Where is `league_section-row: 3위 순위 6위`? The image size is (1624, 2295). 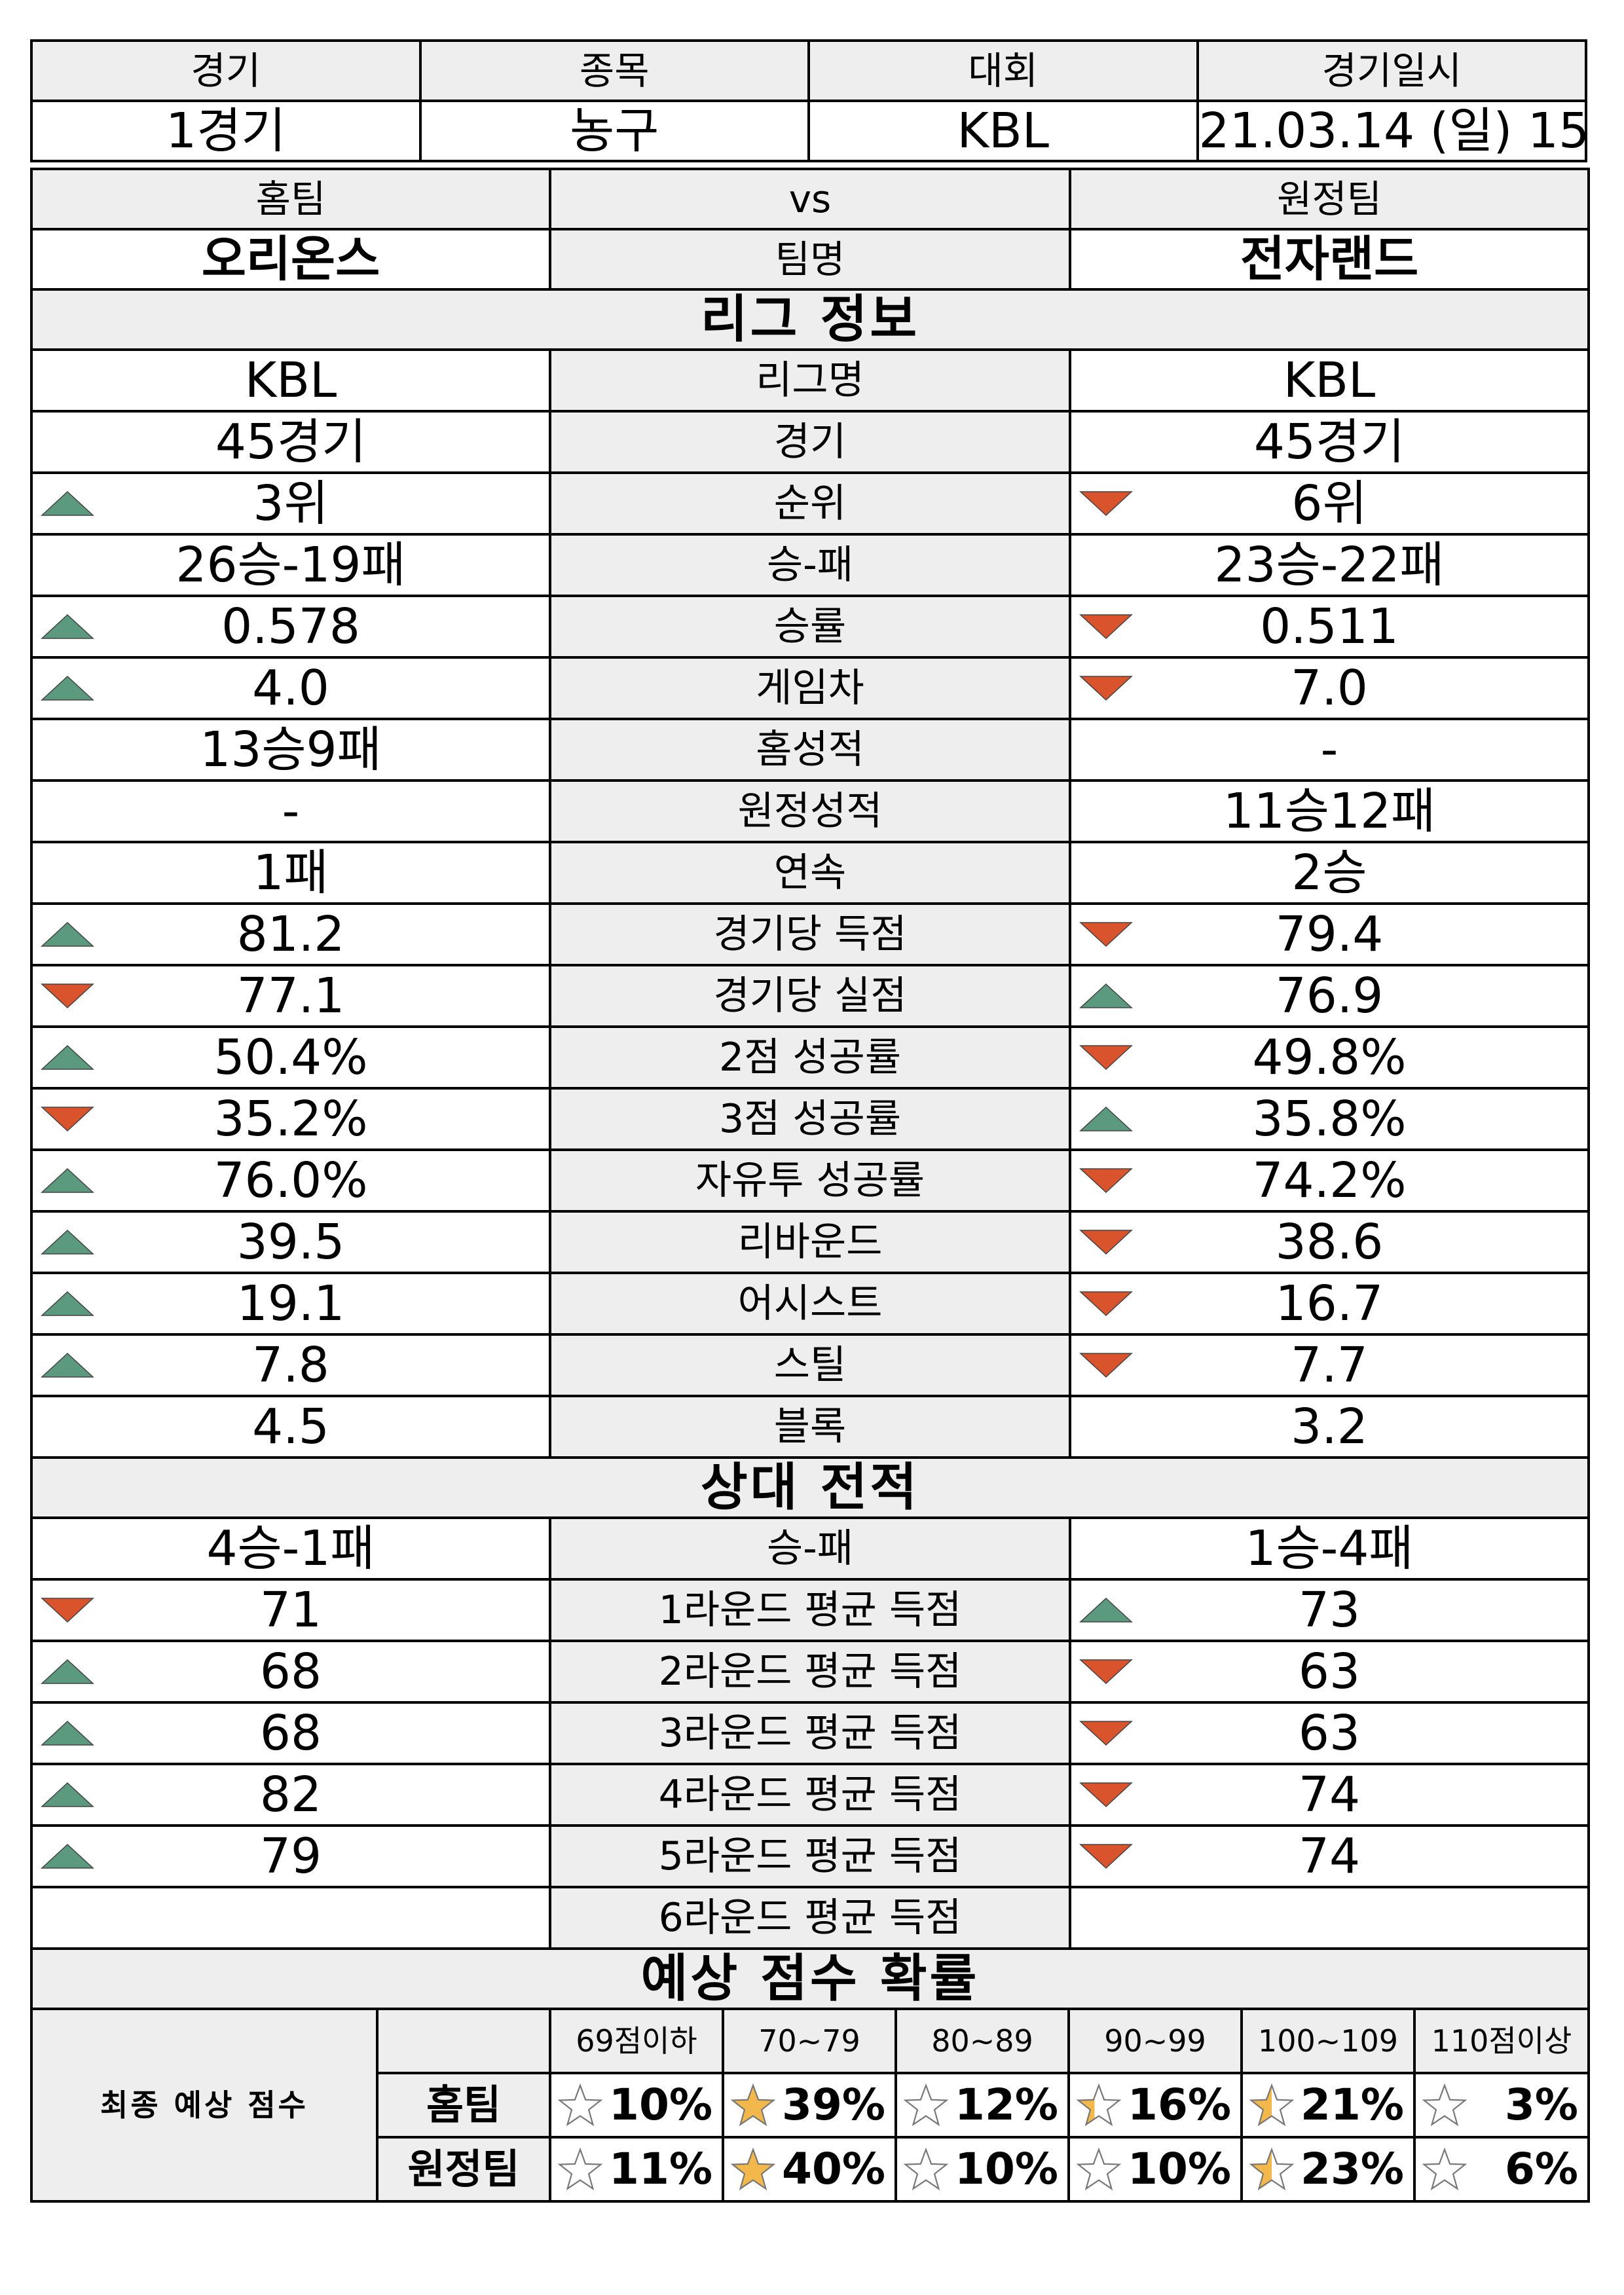 league_section-row: 3위 순위 6위 is located at coordinates (810, 503).